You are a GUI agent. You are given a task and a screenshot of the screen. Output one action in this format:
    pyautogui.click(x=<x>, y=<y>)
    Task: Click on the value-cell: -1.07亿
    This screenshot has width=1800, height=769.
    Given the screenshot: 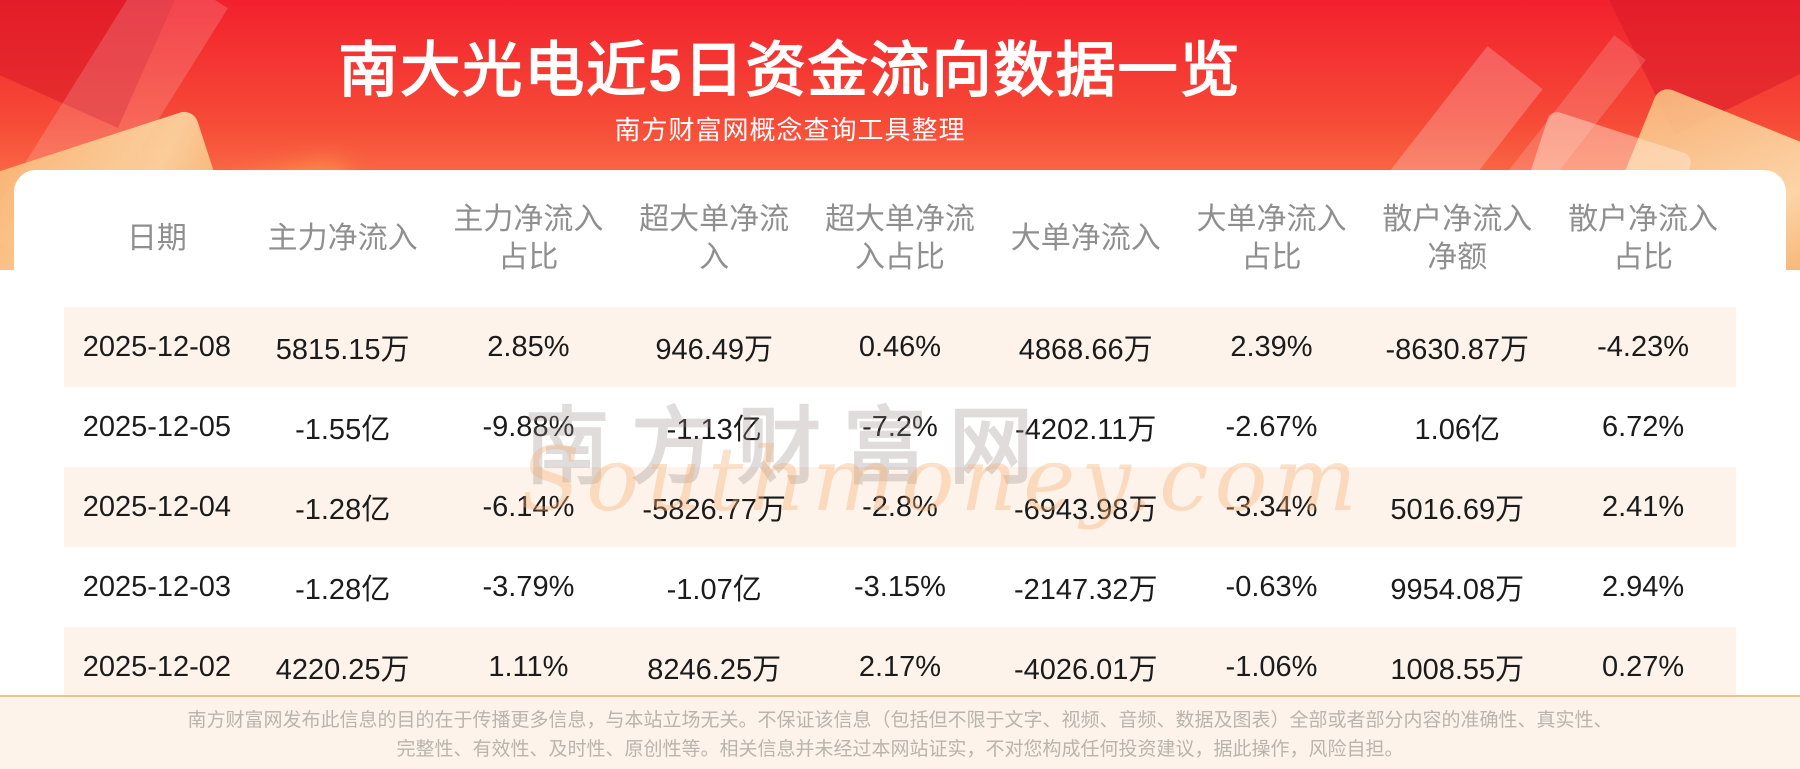 What is the action you would take?
    pyautogui.click(x=714, y=590)
    